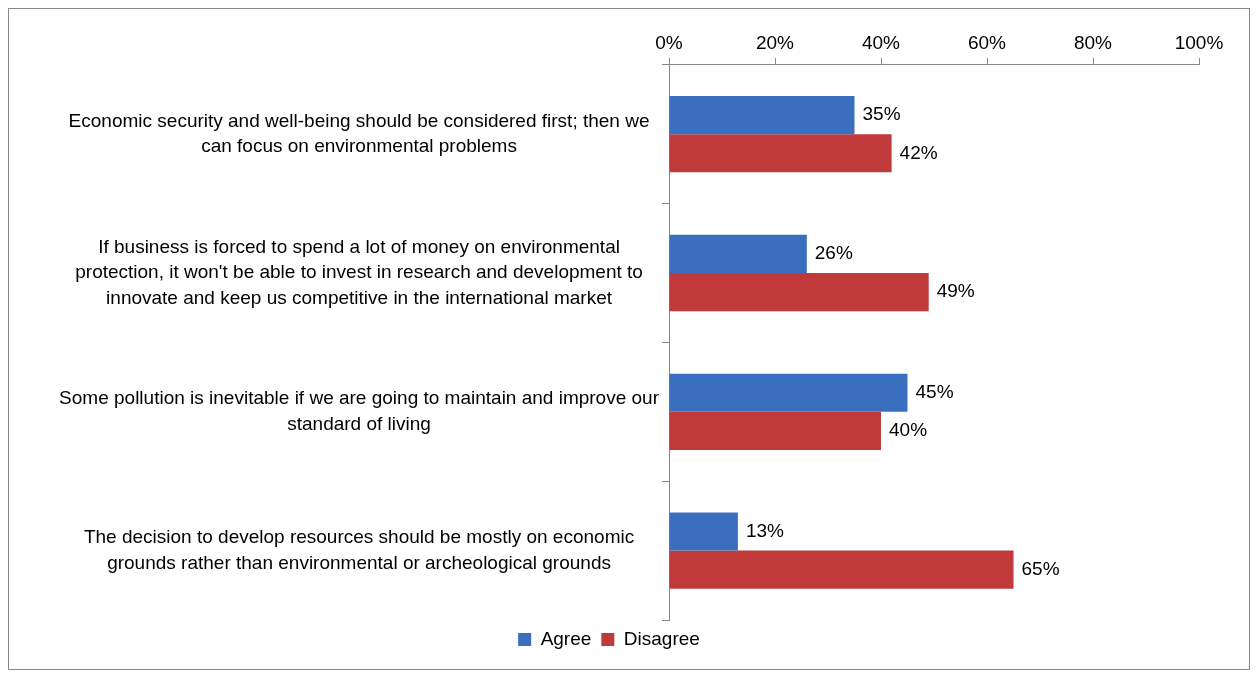 The width and height of the screenshot is (1260, 677). Describe the element at coordinates (1093, 42) in the screenshot. I see `x-tick-label: 80%` at that location.